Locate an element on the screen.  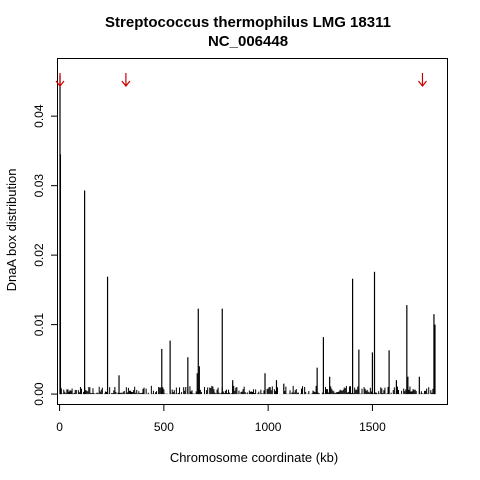
x-tick-label: 500 is located at coordinates (164, 427).